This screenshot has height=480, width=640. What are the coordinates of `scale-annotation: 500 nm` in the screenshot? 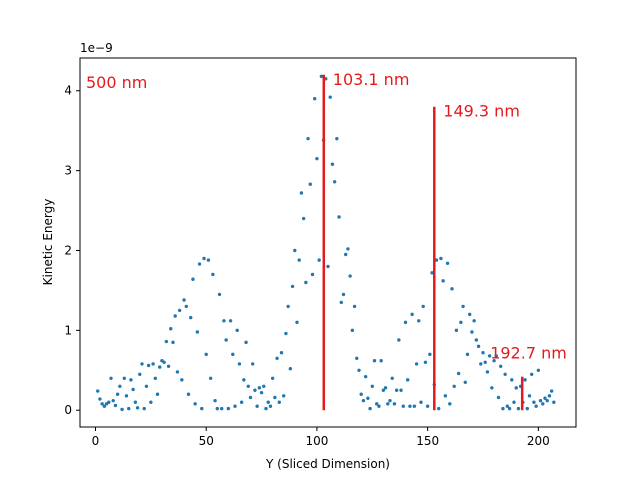 It's located at (116, 82).